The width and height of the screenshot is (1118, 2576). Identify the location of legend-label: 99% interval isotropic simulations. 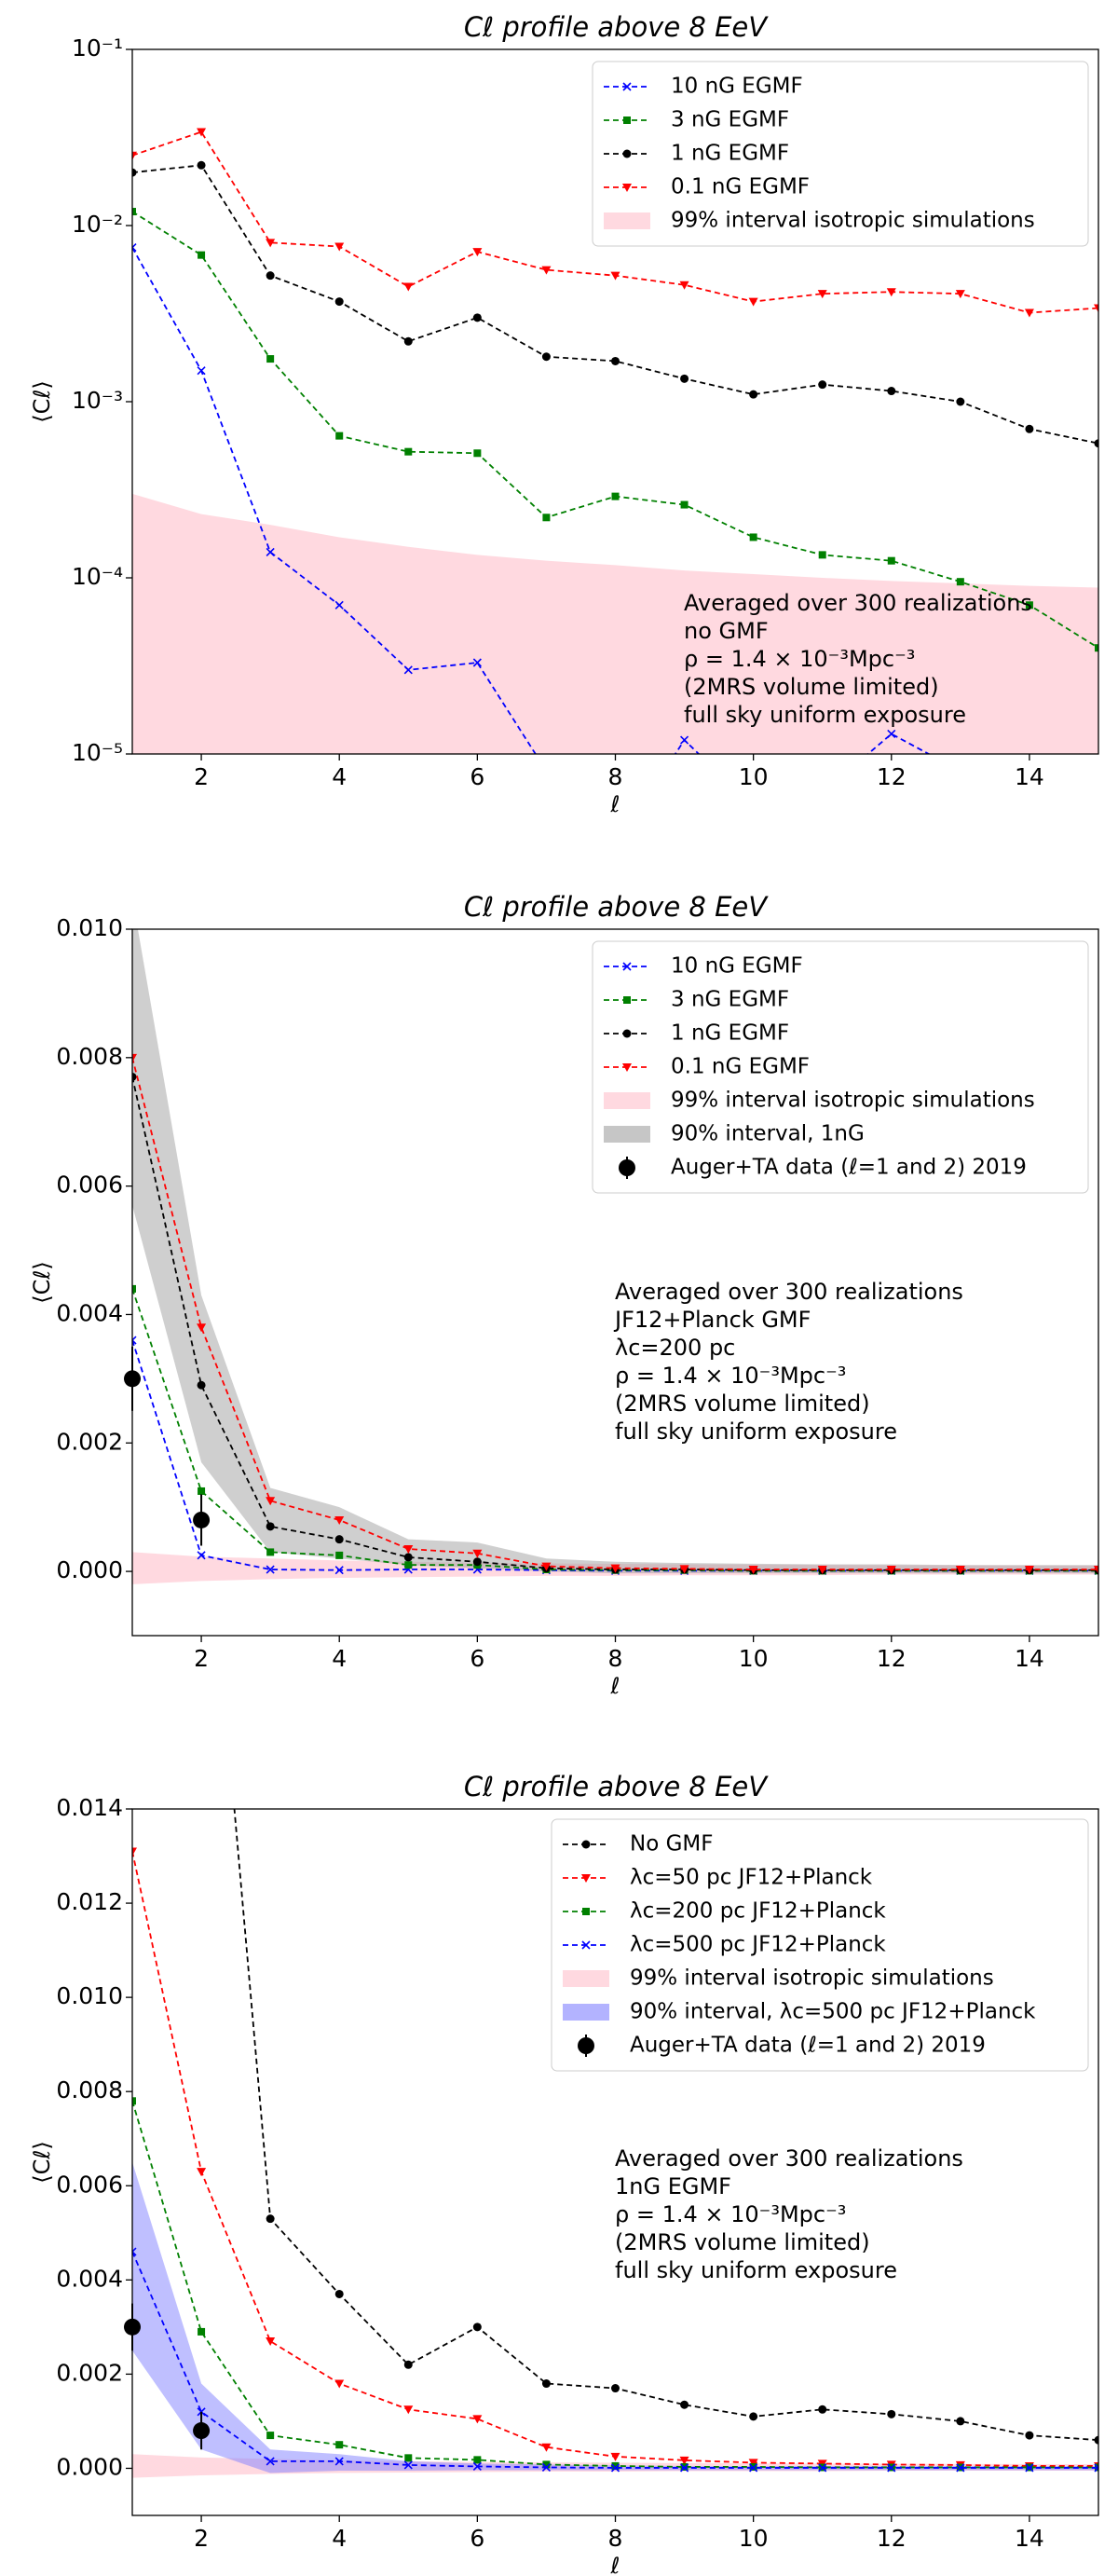
(853, 1101).